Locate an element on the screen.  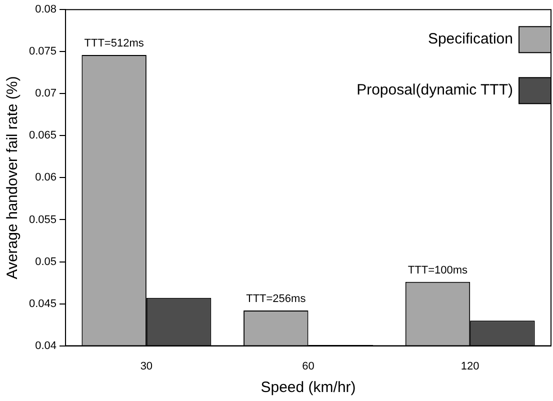
y-axis-title: Average handover fail rate (%) is located at coordinates (13, 178).